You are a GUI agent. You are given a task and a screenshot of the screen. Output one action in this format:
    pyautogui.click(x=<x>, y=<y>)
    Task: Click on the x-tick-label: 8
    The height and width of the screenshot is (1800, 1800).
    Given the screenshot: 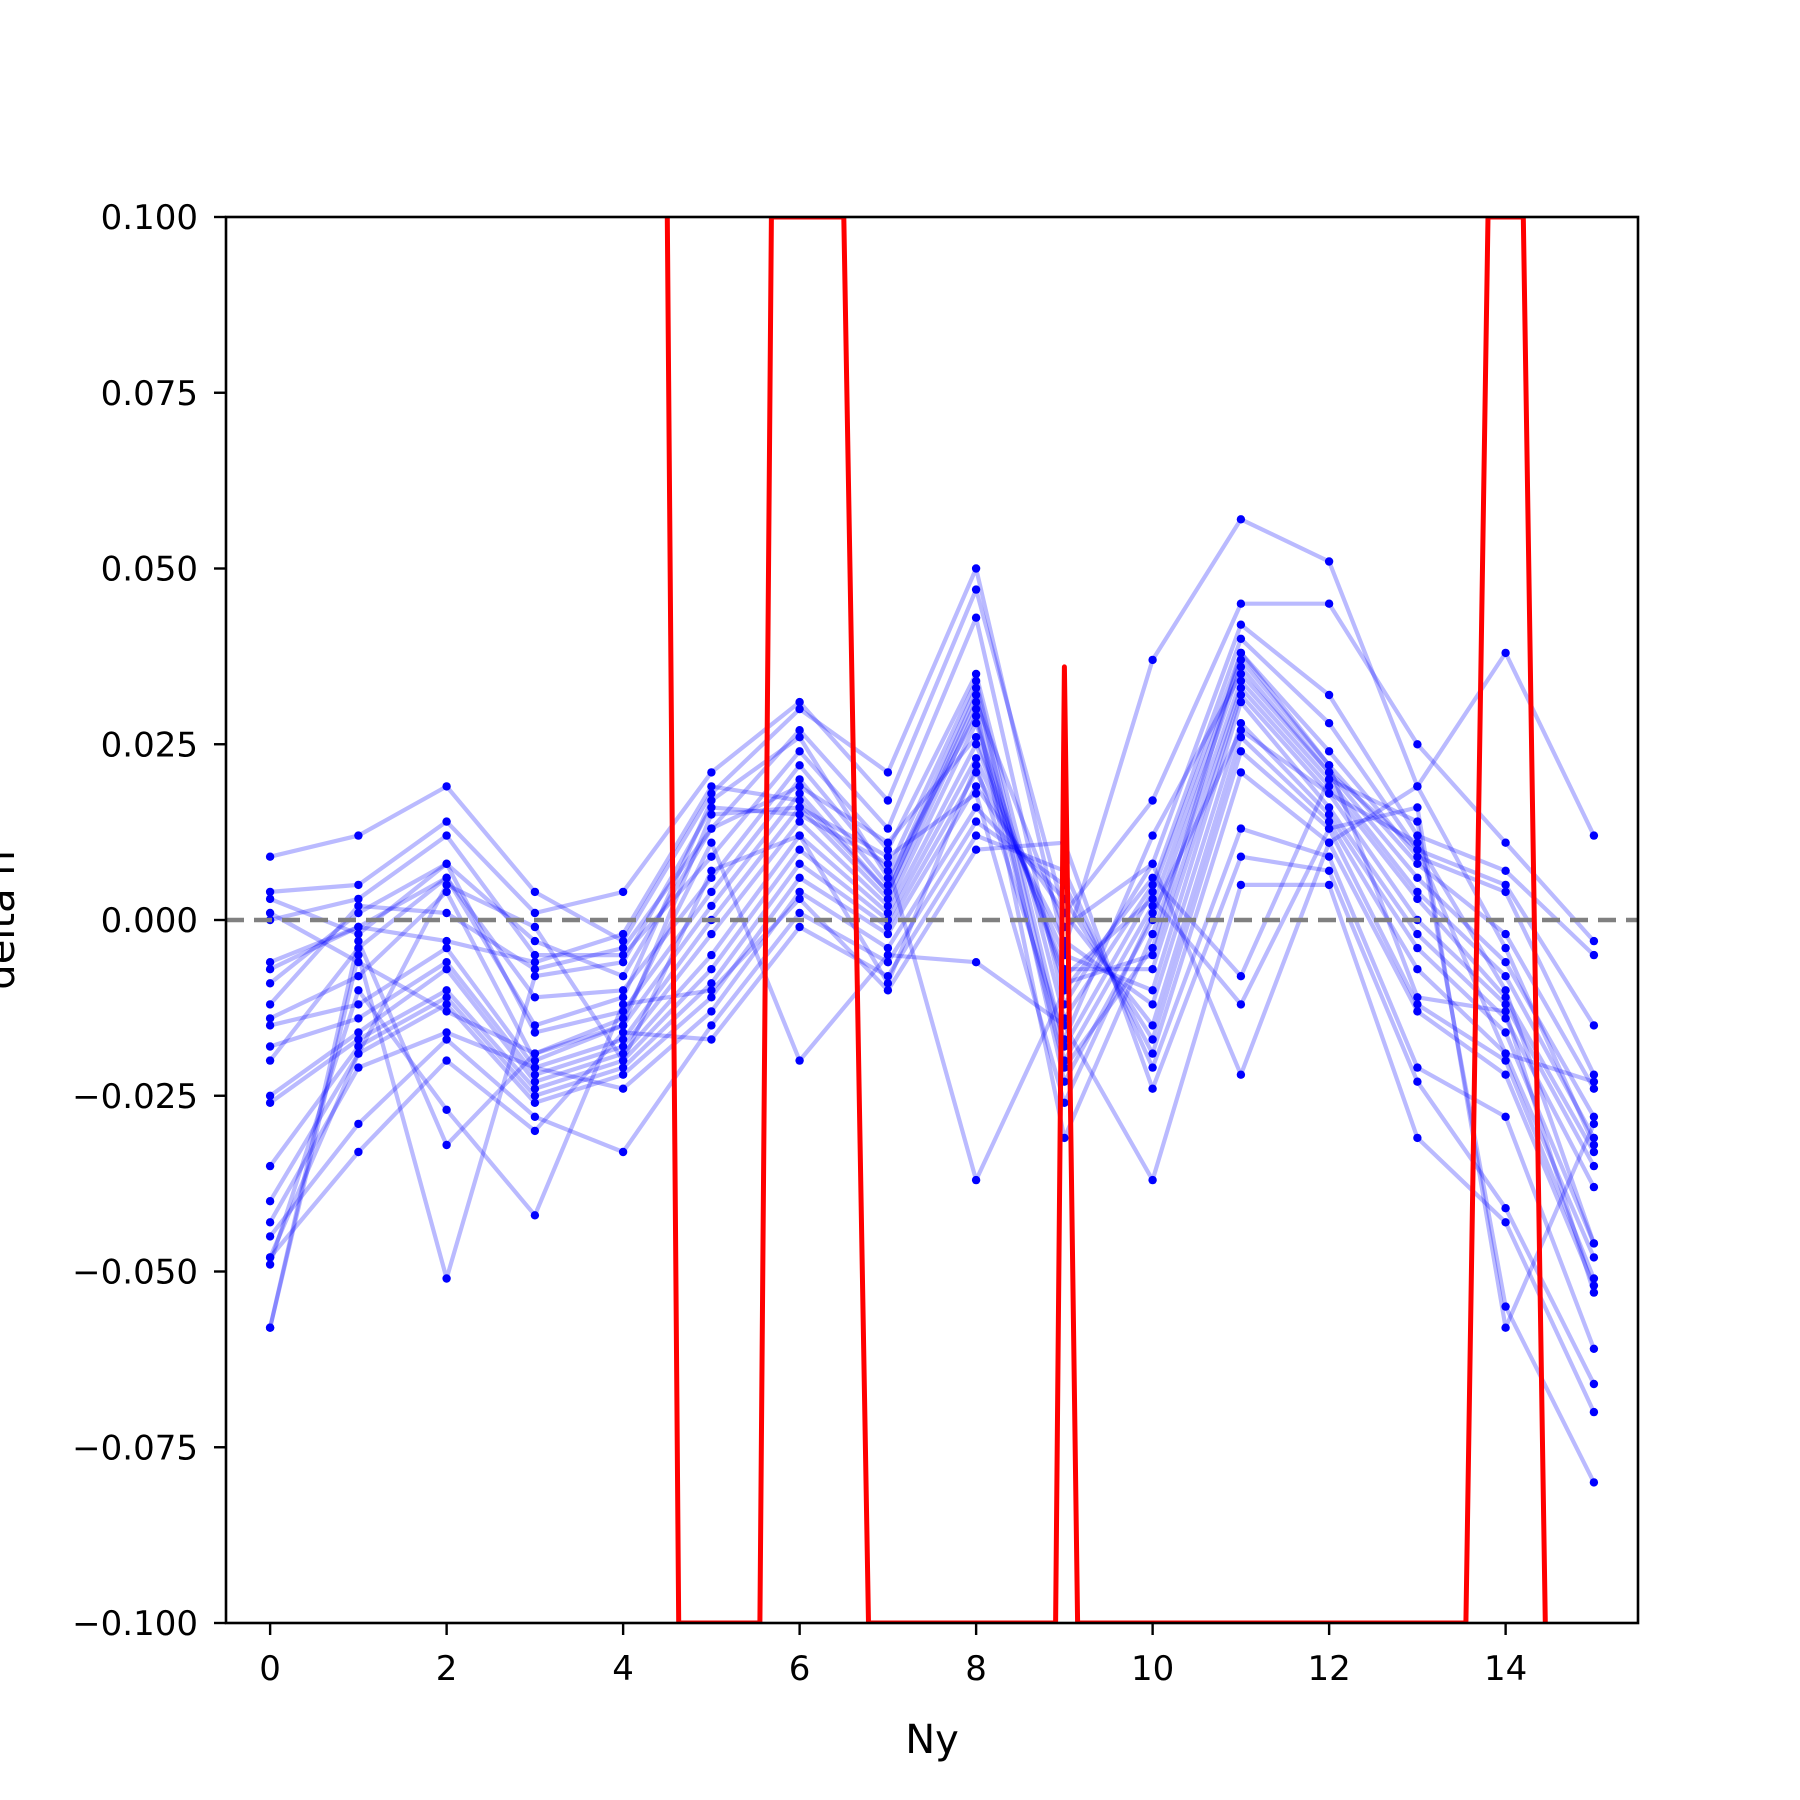 What is the action you would take?
    pyautogui.click(x=976, y=1669)
    